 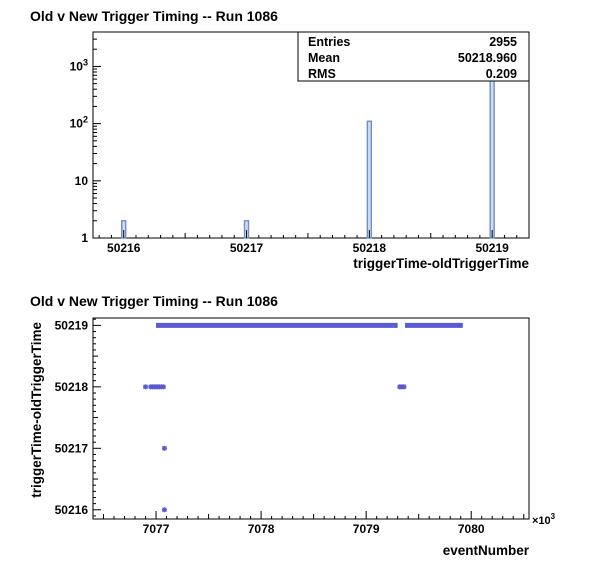 What do you see at coordinates (308, 523) in the screenshot?
I see `scatter-x-ticks: 7077 7078 7079 7080` at bounding box center [308, 523].